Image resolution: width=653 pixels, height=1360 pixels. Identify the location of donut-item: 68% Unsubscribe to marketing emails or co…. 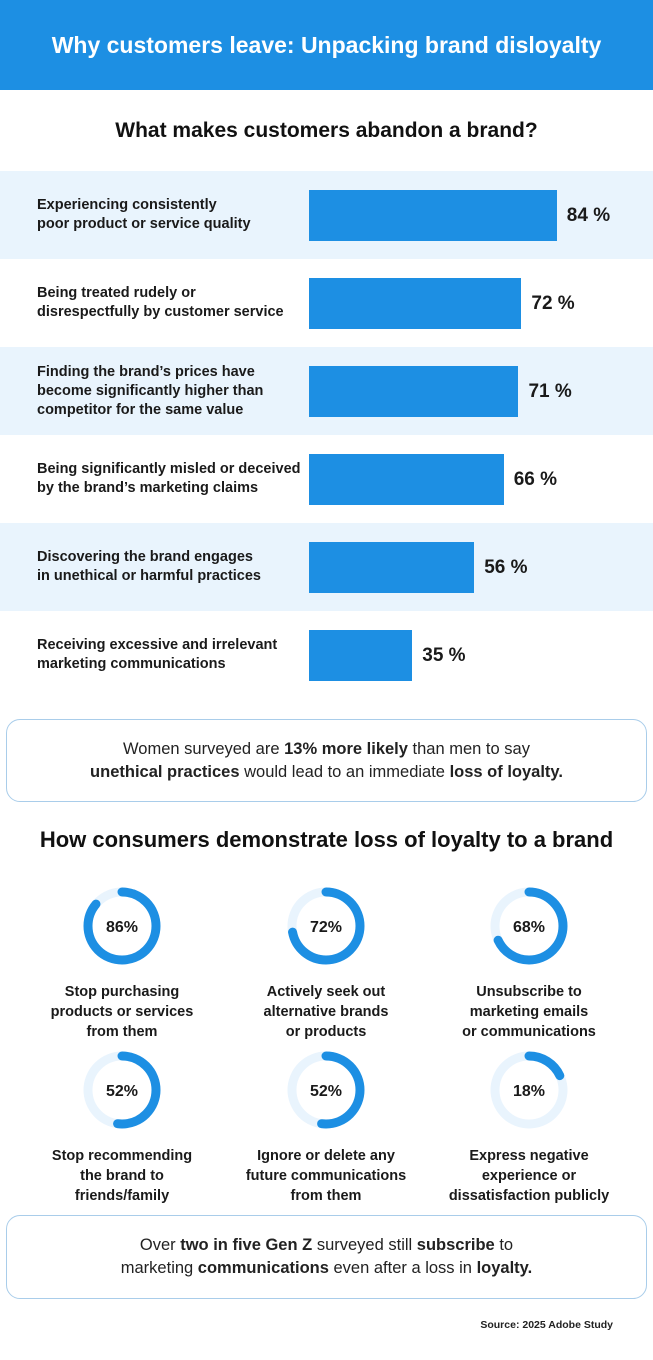
(529, 963).